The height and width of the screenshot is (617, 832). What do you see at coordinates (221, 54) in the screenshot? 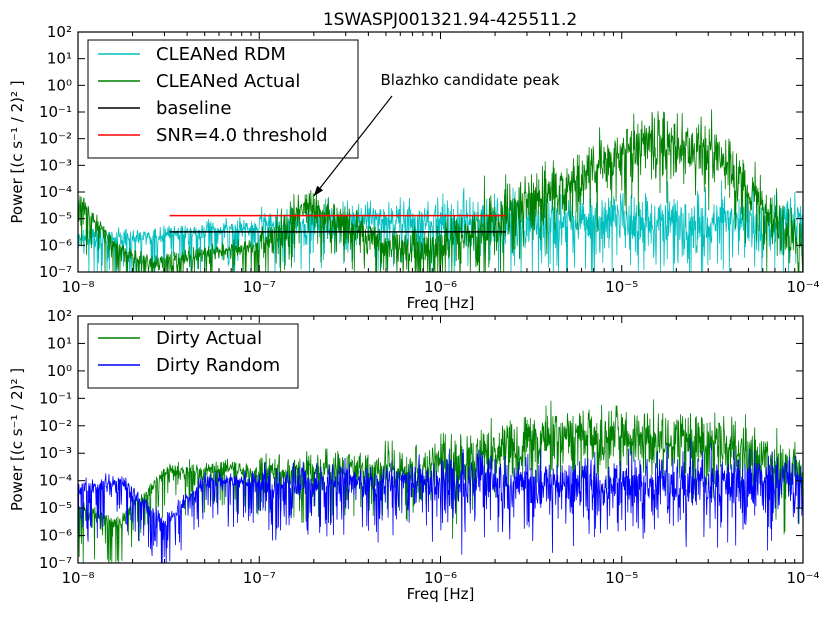
I see `legend-entry: CLEANed RDM` at bounding box center [221, 54].